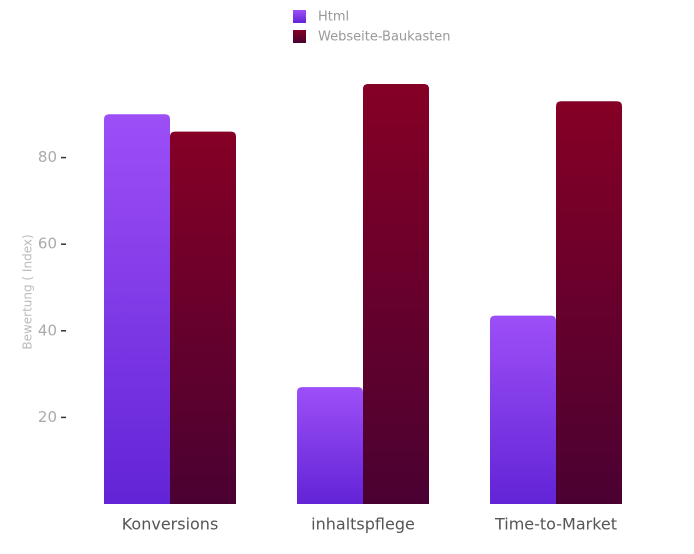 This screenshot has height=554, width=694. Describe the element at coordinates (28, 291) in the screenshot. I see `y-axis-label: Bewertung ( Index)` at that location.